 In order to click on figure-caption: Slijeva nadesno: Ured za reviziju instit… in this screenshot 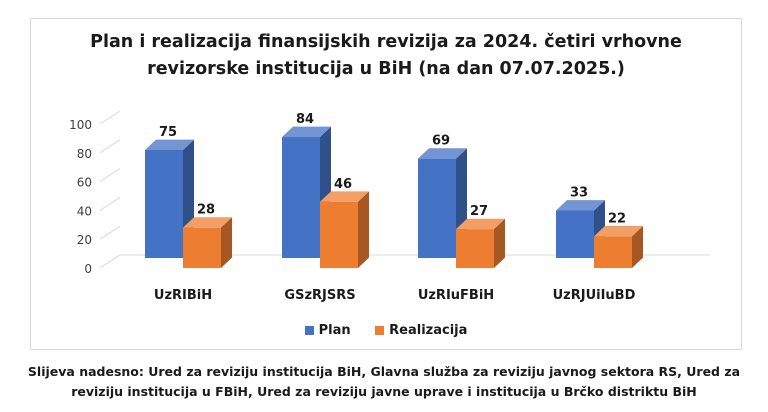, I will do `click(384, 382)`.